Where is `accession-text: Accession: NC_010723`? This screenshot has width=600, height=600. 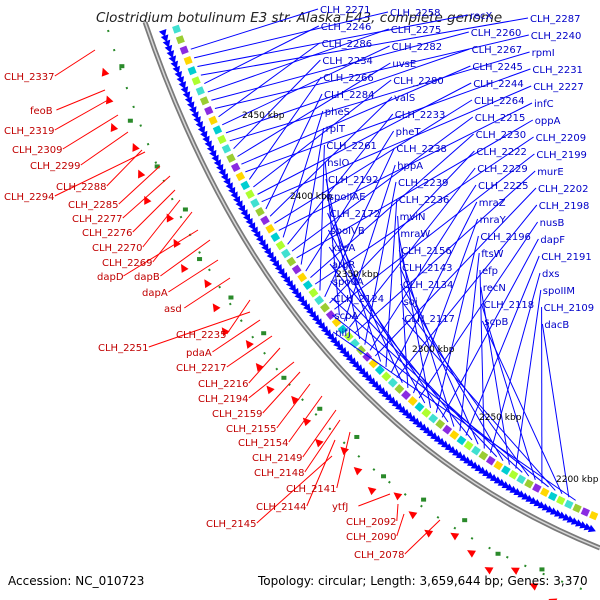 accession-text: Accession: NC_010723 is located at coordinates (76, 581).